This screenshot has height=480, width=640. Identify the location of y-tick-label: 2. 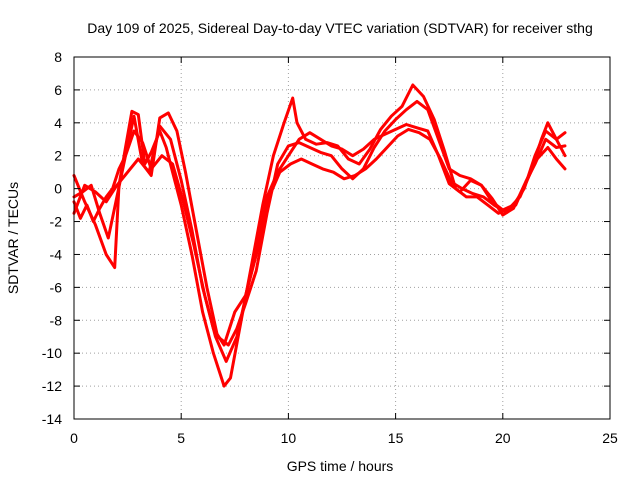
(58, 156).